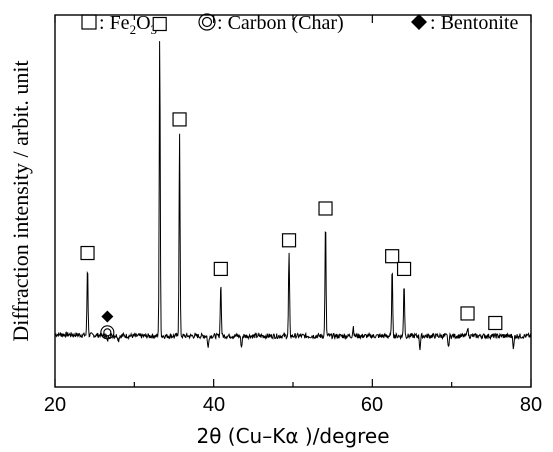 The image size is (553, 452). What do you see at coordinates (89, 22) in the screenshot?
I see `legend-fe2o3-marker` at bounding box center [89, 22].